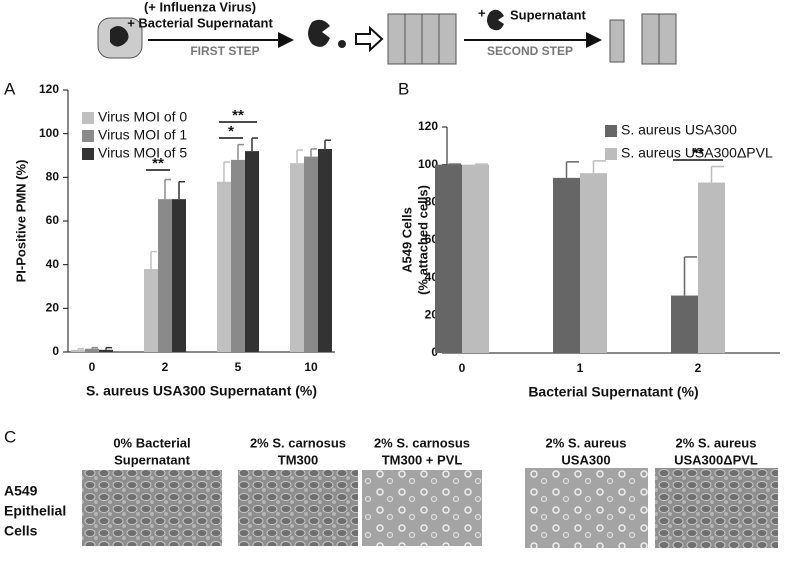 The image size is (786, 567). I want to click on legend-label: Virus MOI of 1, so click(142, 135).